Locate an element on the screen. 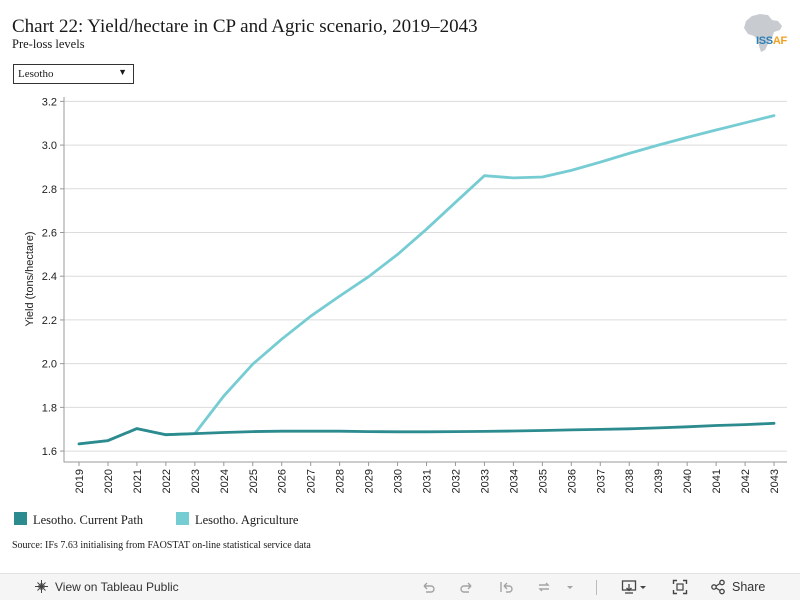 The width and height of the screenshot is (800, 600). fullscreen-button is located at coordinates (680, 587).